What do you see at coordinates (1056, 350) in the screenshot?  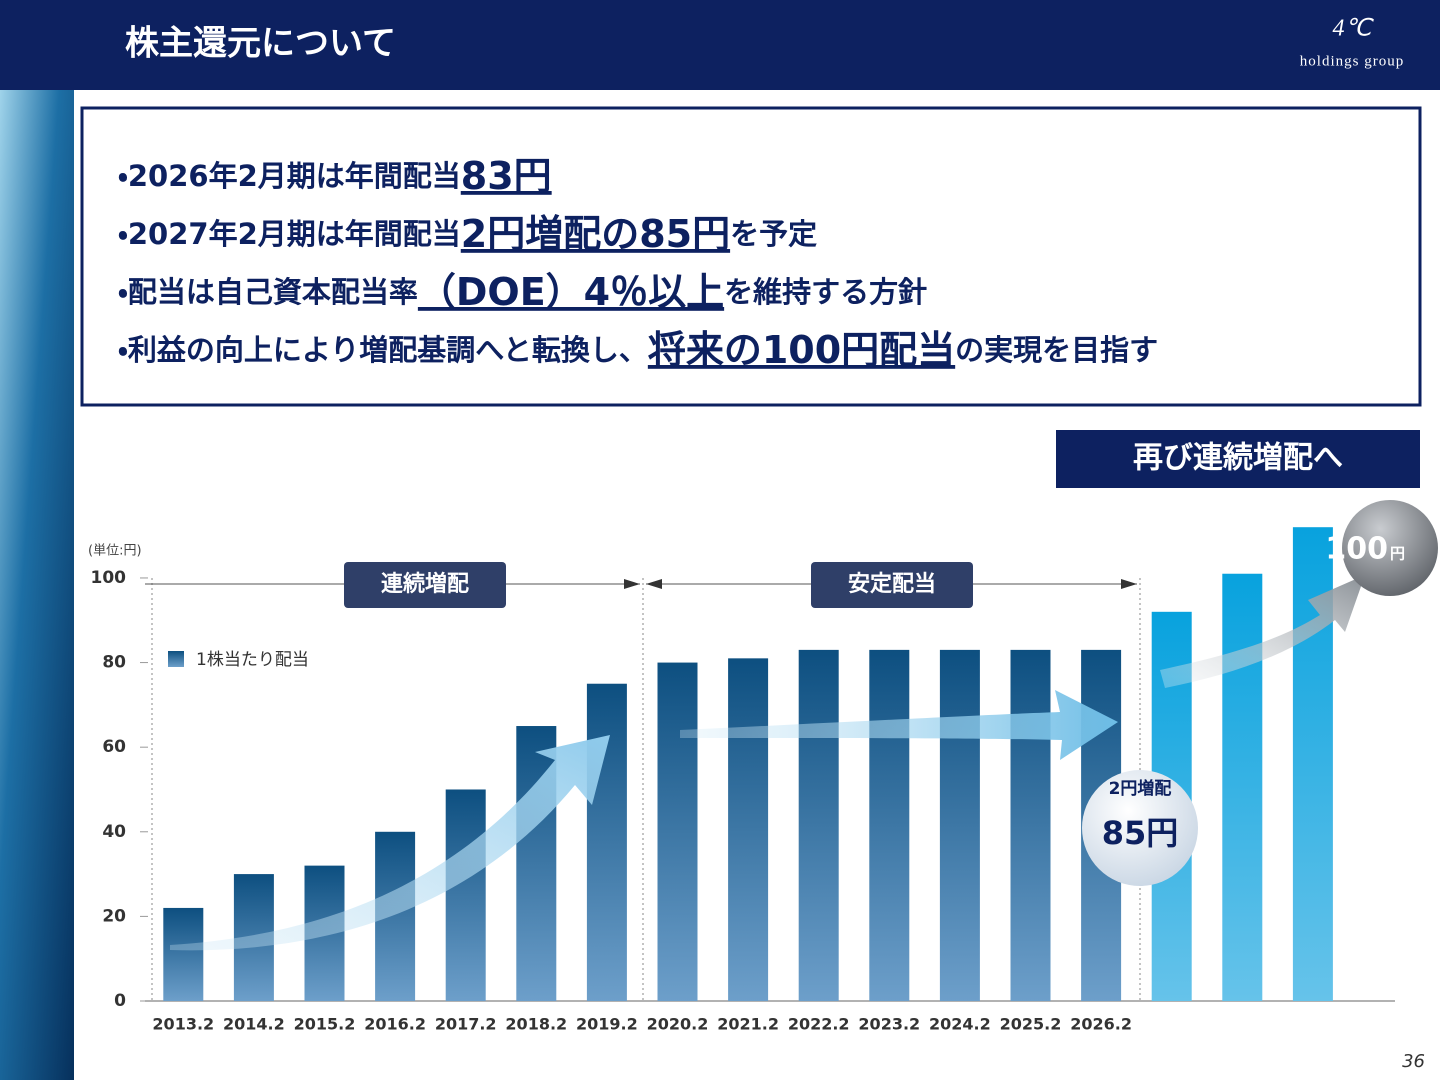 I see `bullet-text: の実現を目指す` at bounding box center [1056, 350].